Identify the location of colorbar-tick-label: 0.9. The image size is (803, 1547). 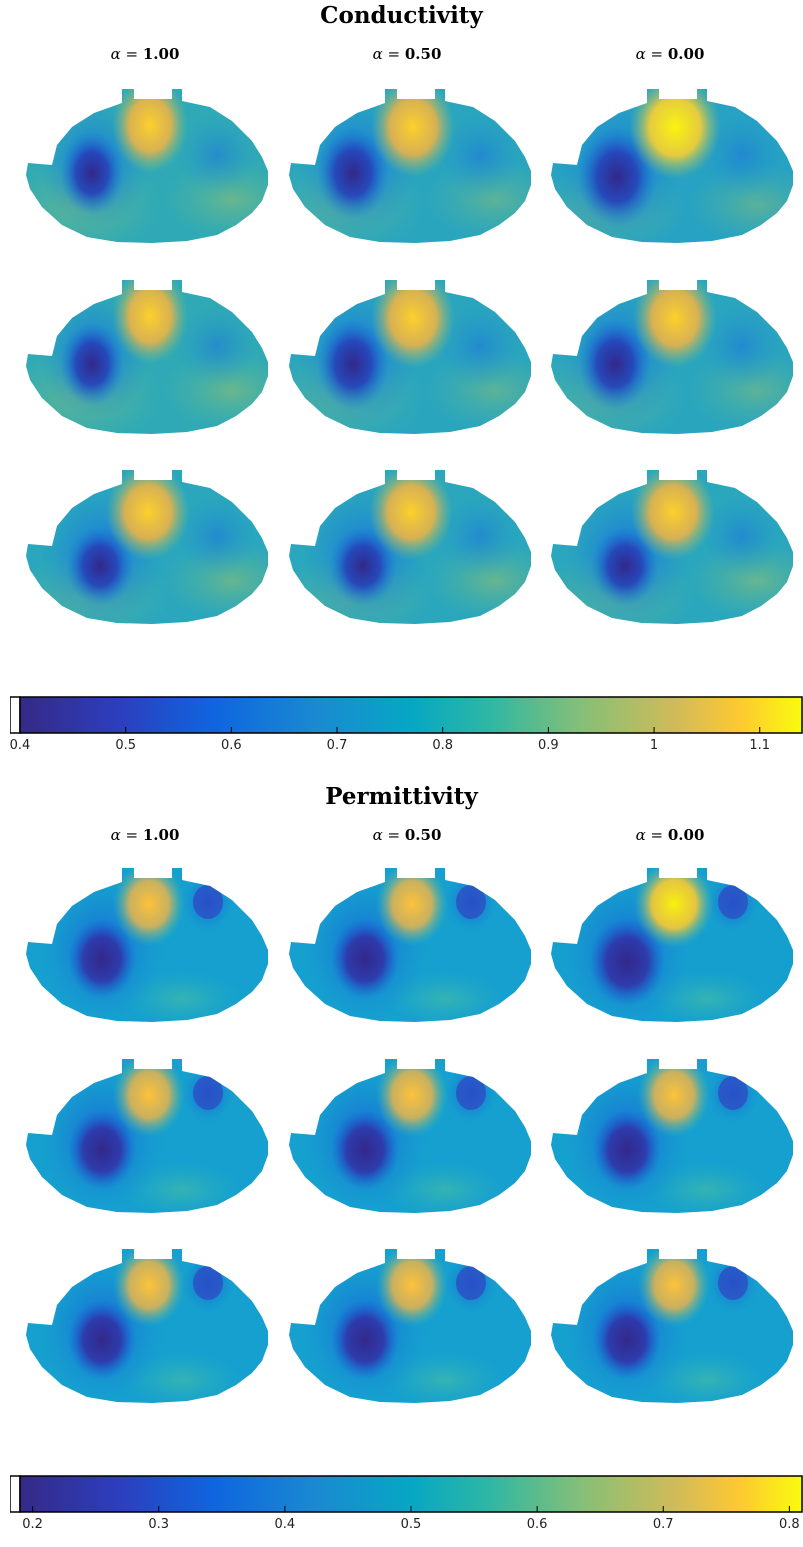
(548, 745).